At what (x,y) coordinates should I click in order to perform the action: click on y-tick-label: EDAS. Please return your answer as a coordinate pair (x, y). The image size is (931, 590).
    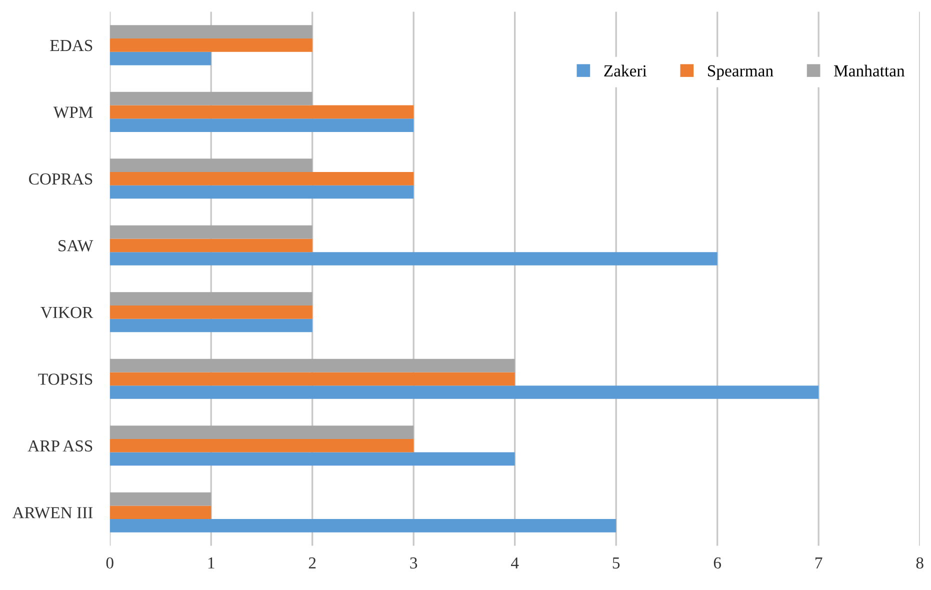
    Looking at the image, I should click on (71, 46).